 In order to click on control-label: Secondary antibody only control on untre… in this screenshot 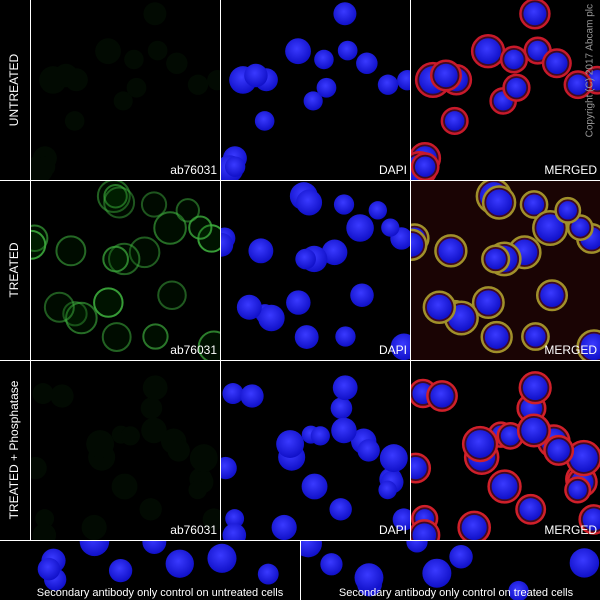, I will do `click(160, 593)`.